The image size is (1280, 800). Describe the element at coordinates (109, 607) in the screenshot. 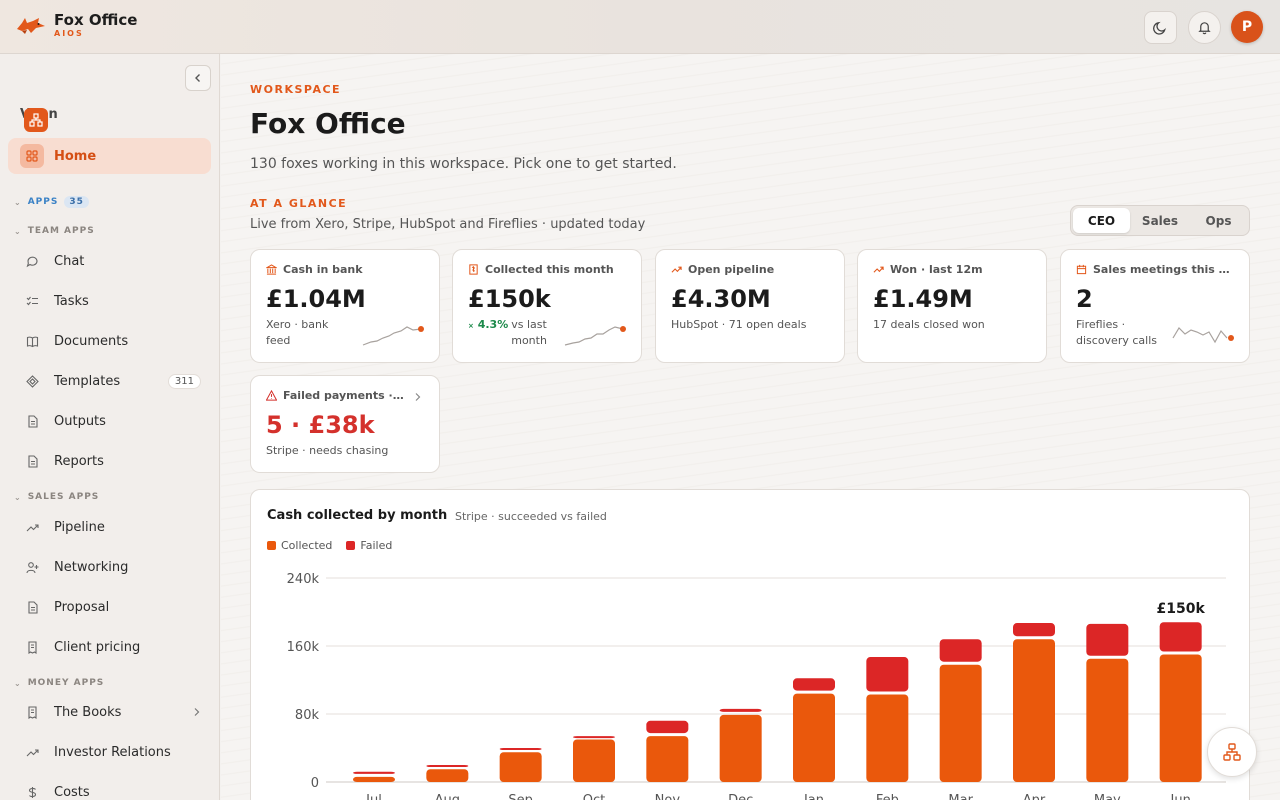

I see `sidebar-item-proposal: Proposal` at that location.